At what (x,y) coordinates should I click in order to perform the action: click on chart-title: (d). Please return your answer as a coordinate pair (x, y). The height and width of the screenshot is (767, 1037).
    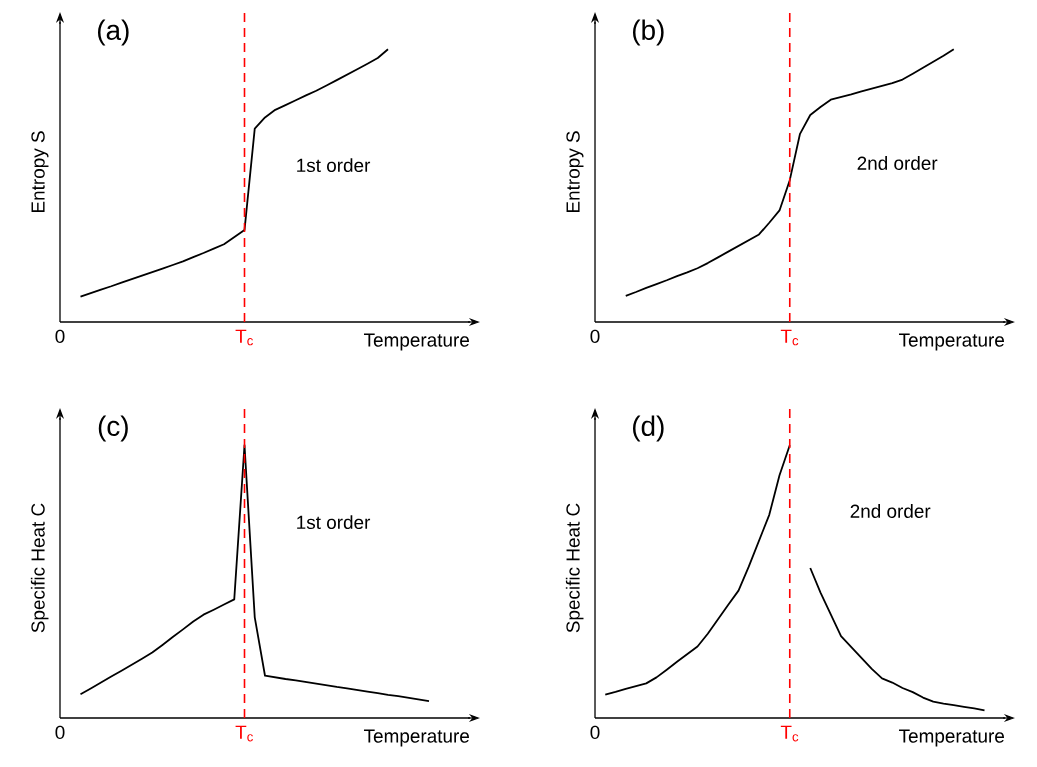
    Looking at the image, I should click on (648, 428).